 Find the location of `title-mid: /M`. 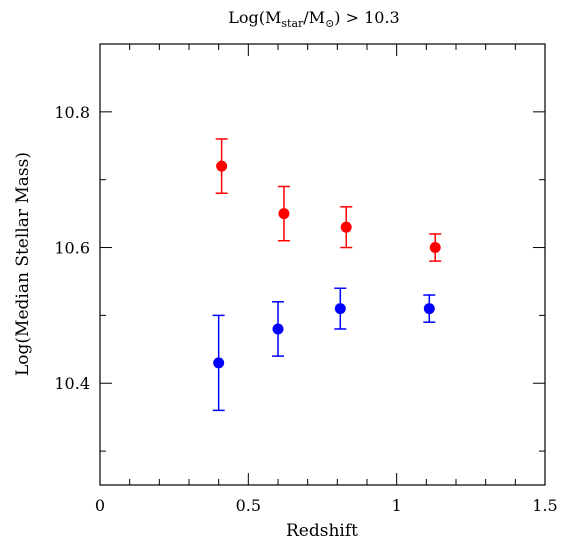

title-mid: /M is located at coordinates (314, 17).